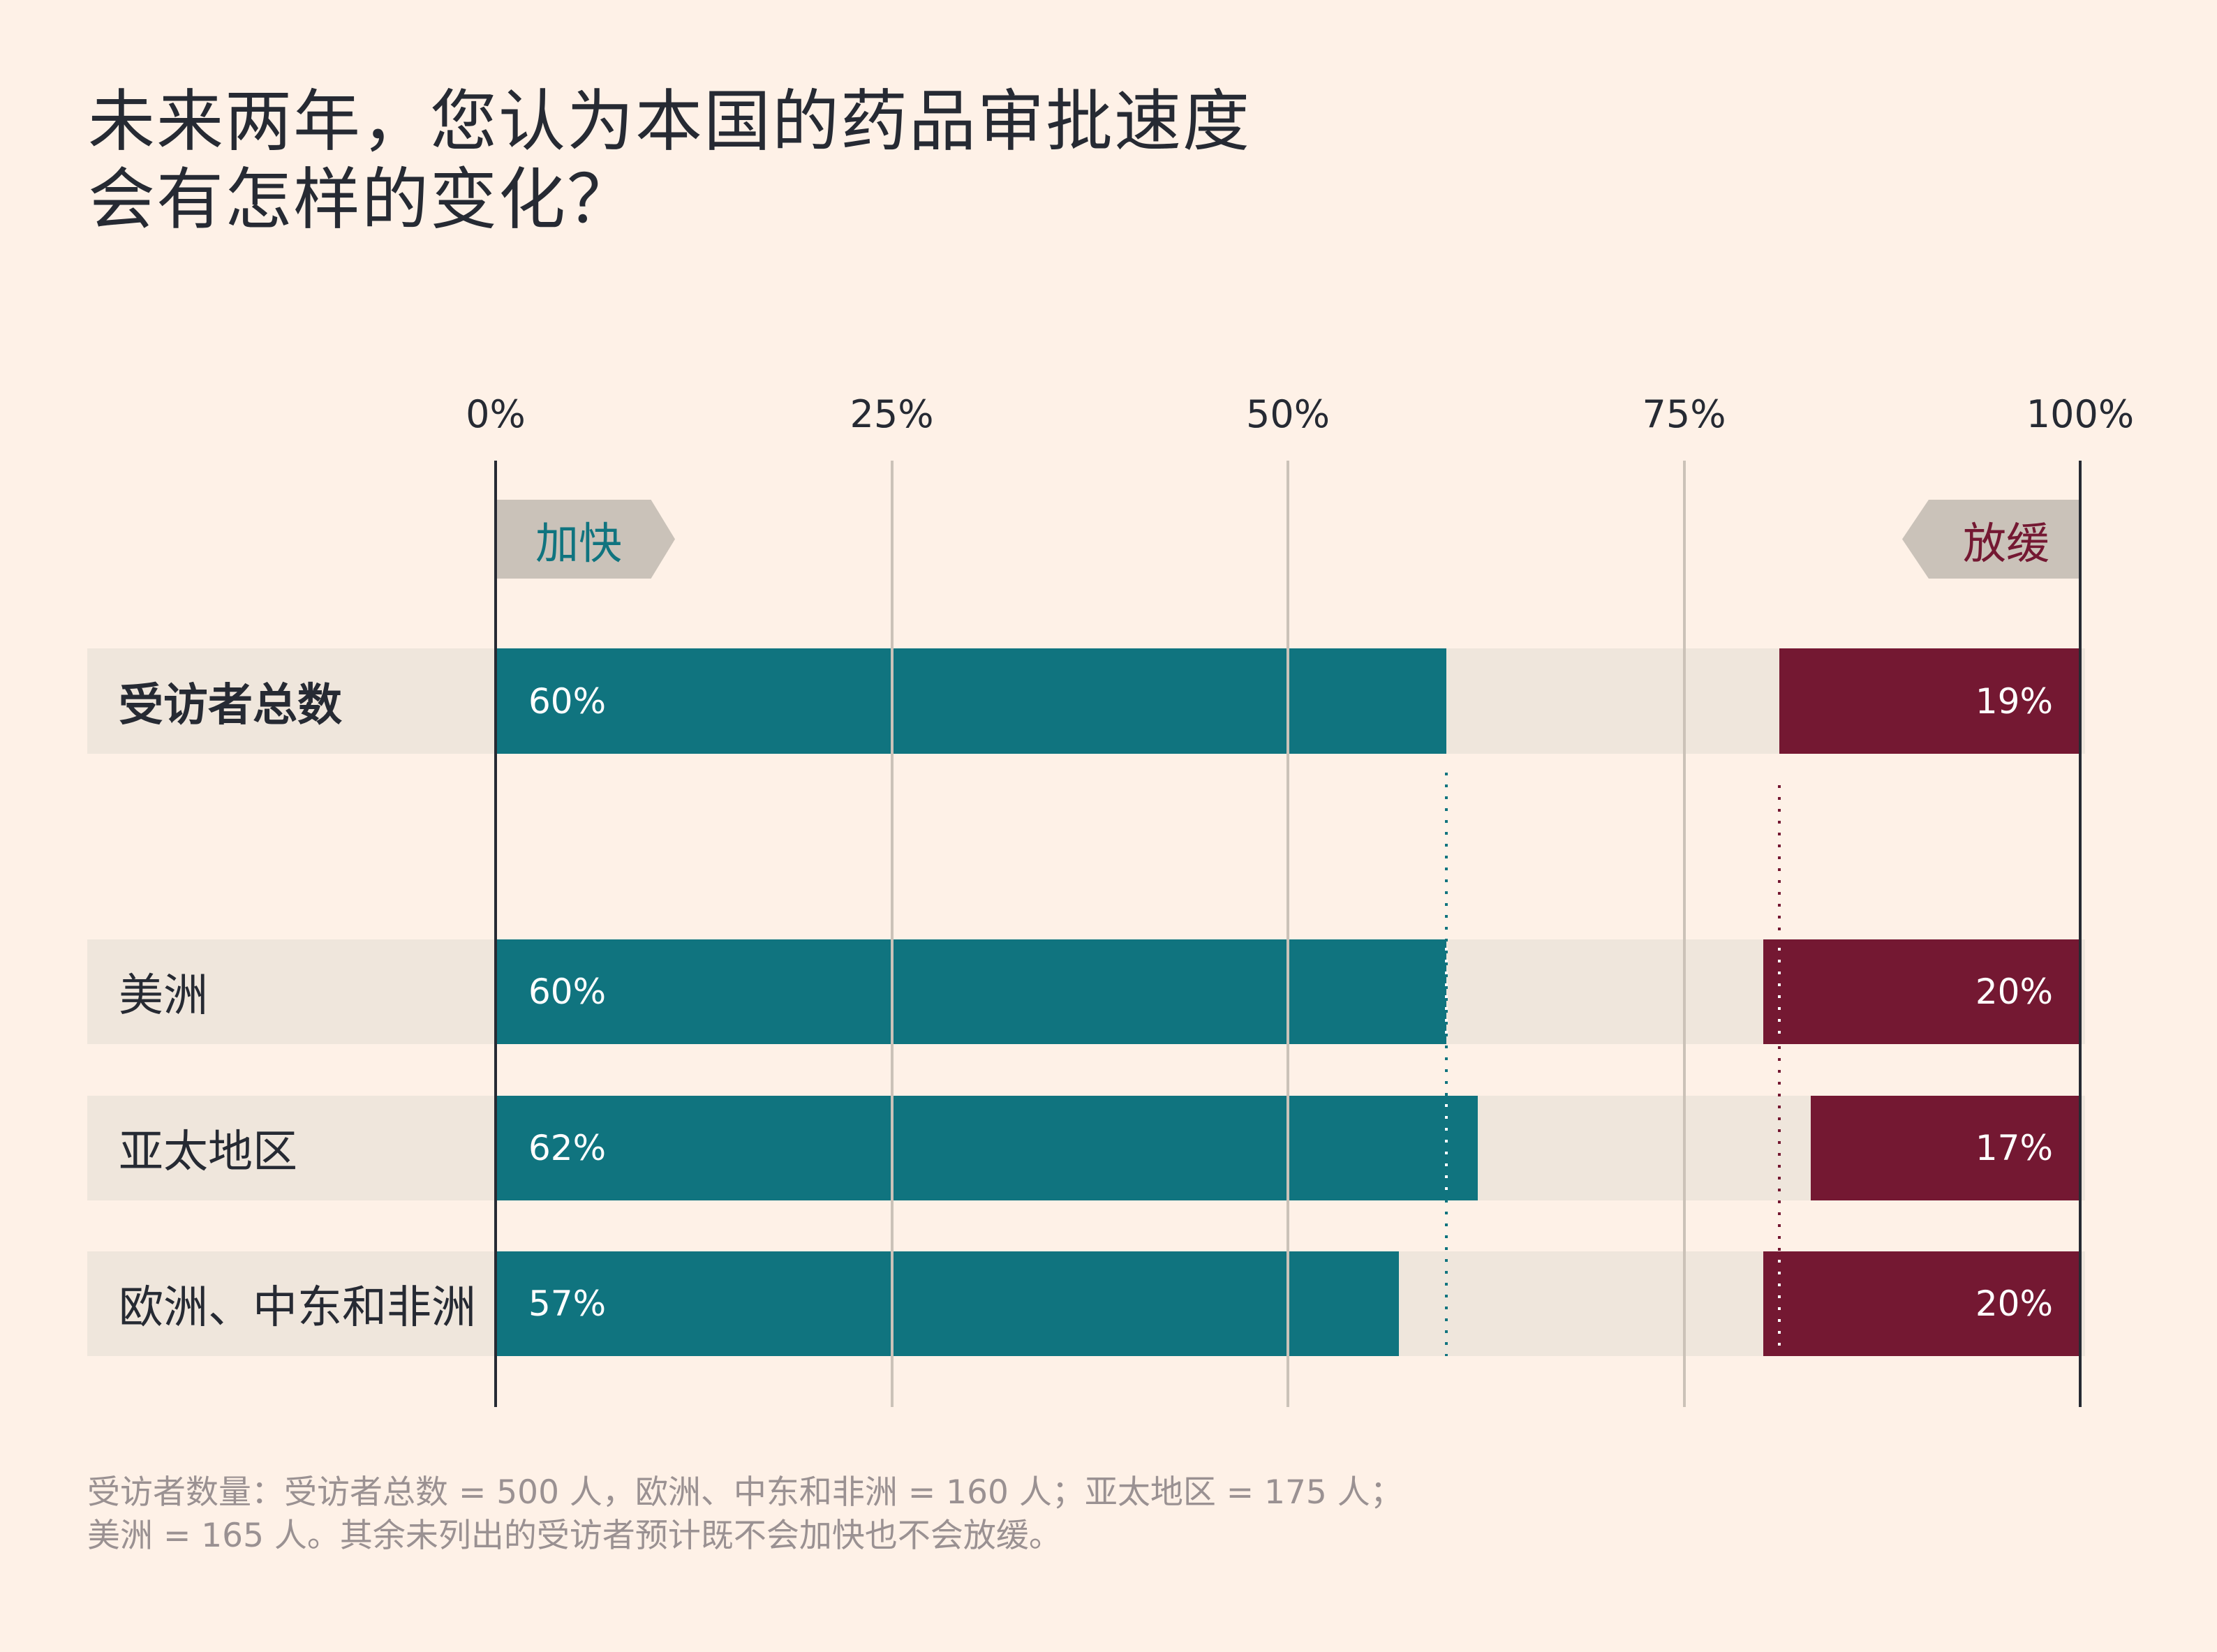  I want to click on faster-legend-label: 加快, so click(579, 543).